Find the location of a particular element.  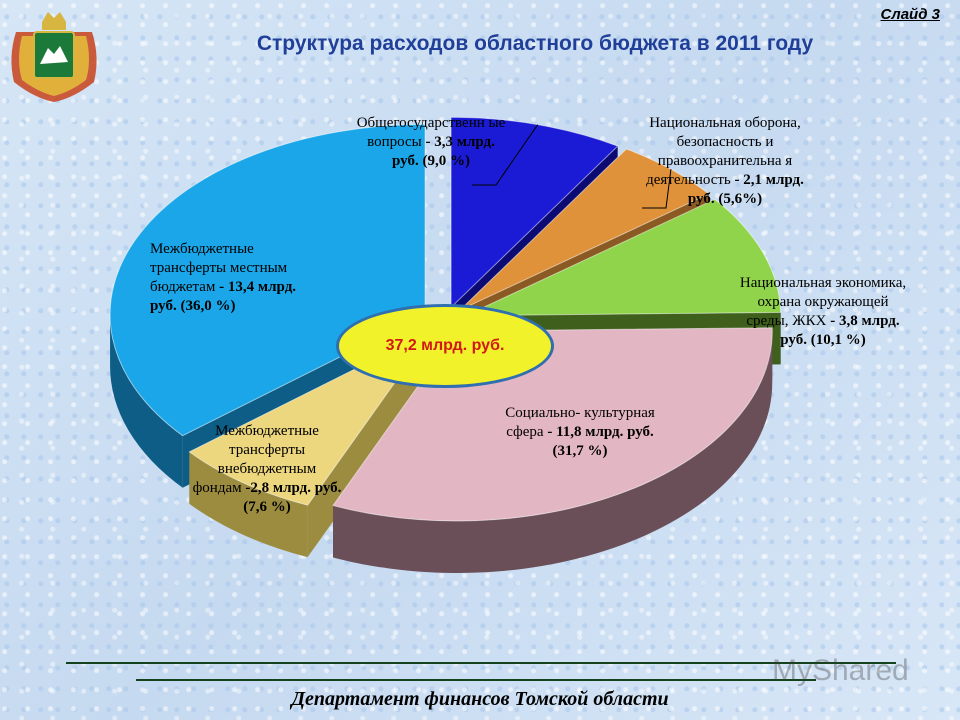

footer-rule-bottom is located at coordinates (476, 680).